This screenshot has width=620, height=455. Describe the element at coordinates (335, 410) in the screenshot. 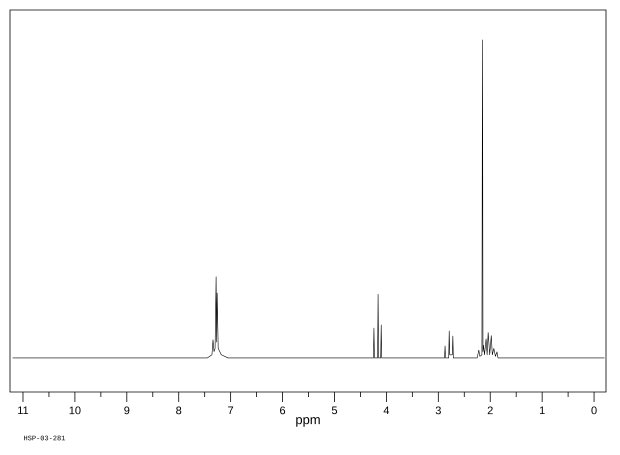

I see `x-tick-label: 5` at that location.